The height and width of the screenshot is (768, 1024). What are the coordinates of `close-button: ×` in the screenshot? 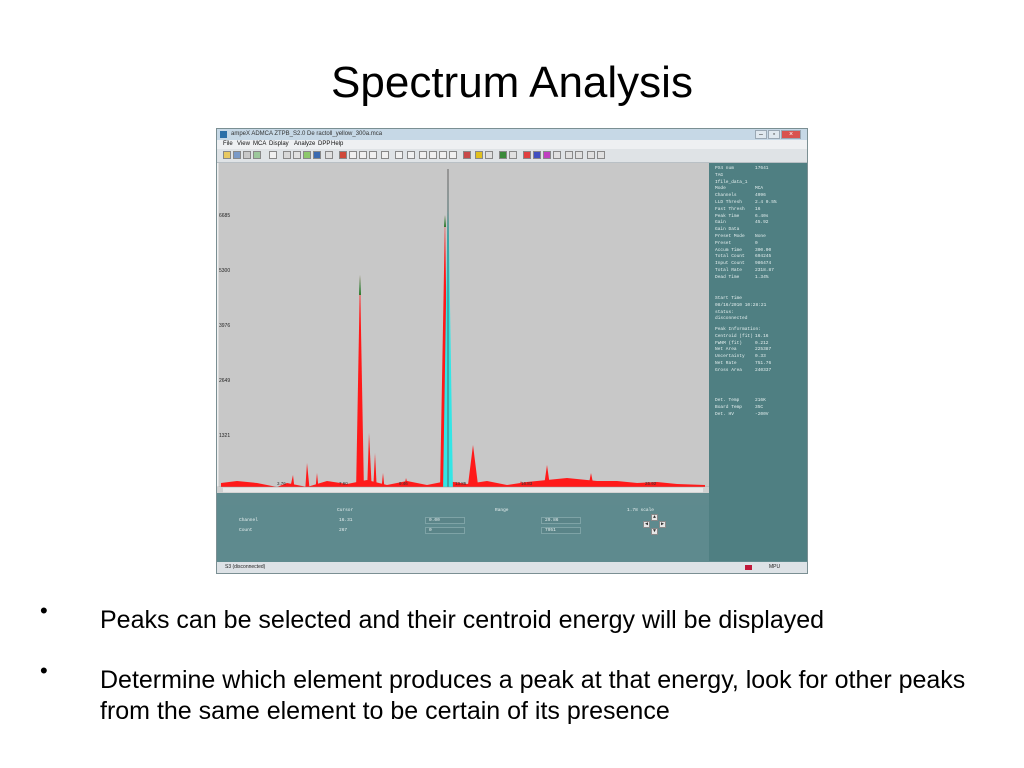 It's located at (791, 134).